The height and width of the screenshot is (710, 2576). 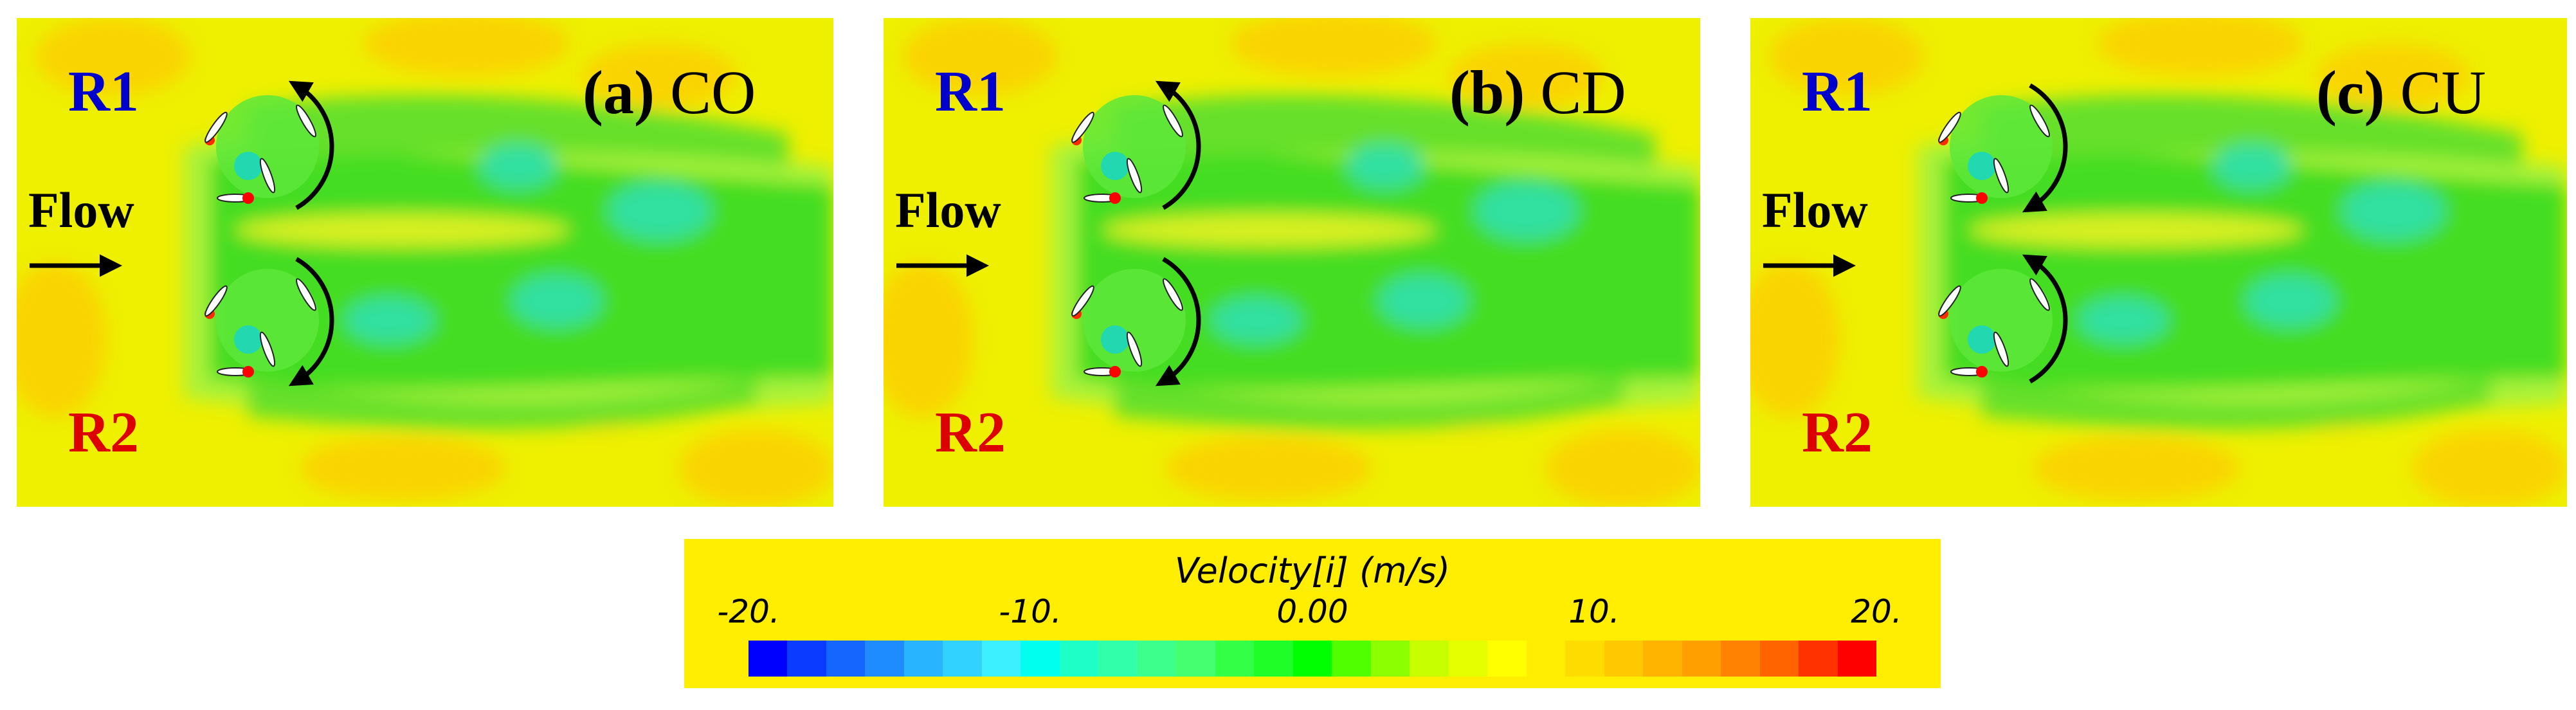 I want to click on panel-title: (b) CD, so click(x=1537, y=92).